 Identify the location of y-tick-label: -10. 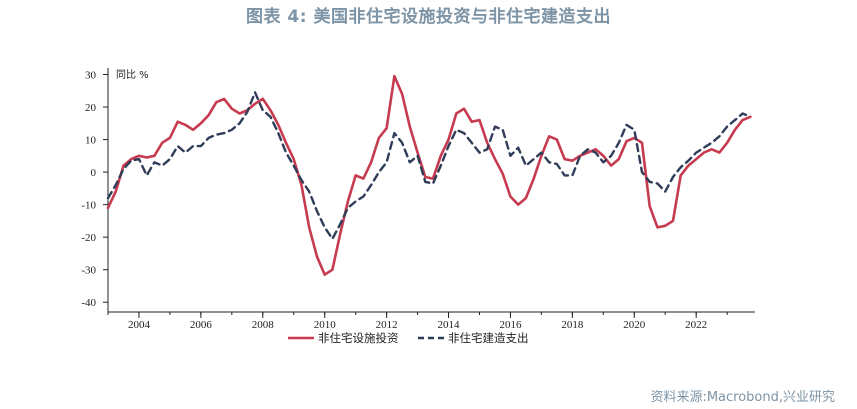
(88, 206).